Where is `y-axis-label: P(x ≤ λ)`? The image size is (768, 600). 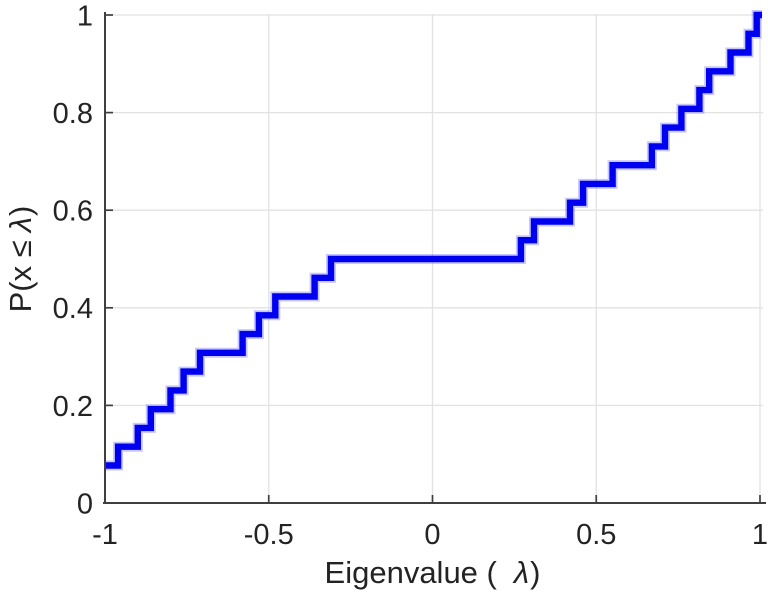 y-axis-label: P(x ≤ λ) is located at coordinates (21, 259).